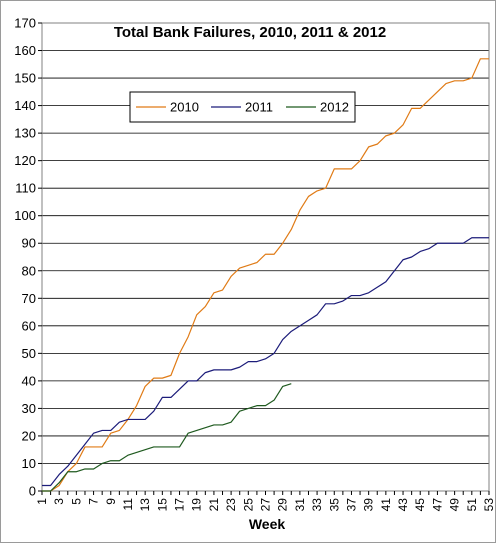  I want to click on x-tick-label: 39, so click(369, 505).